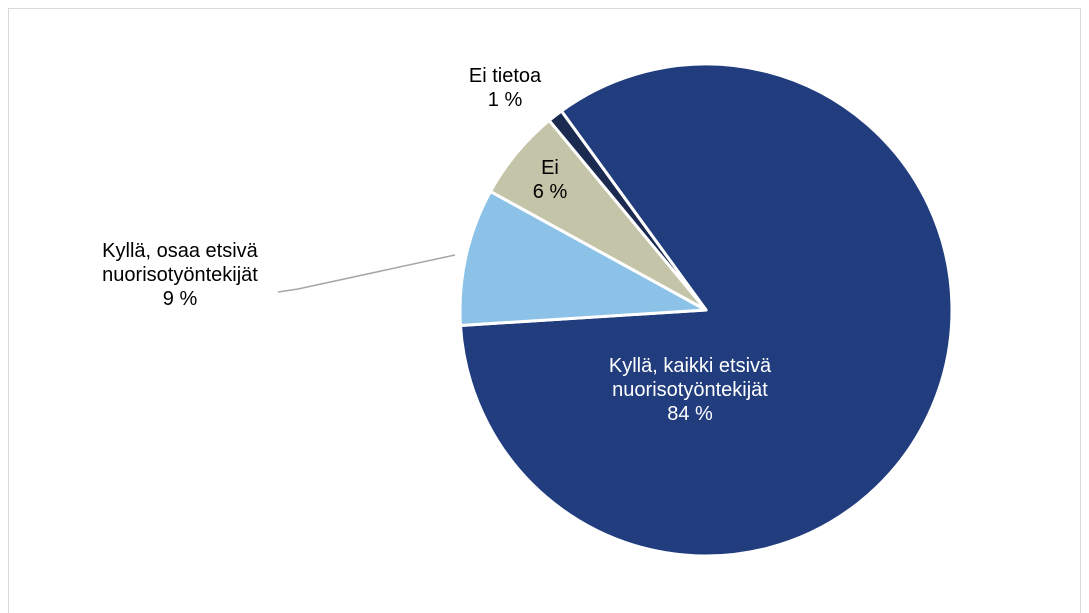 The image size is (1089, 613). I want to click on slice-label: Ei 6 %, so click(550, 180).